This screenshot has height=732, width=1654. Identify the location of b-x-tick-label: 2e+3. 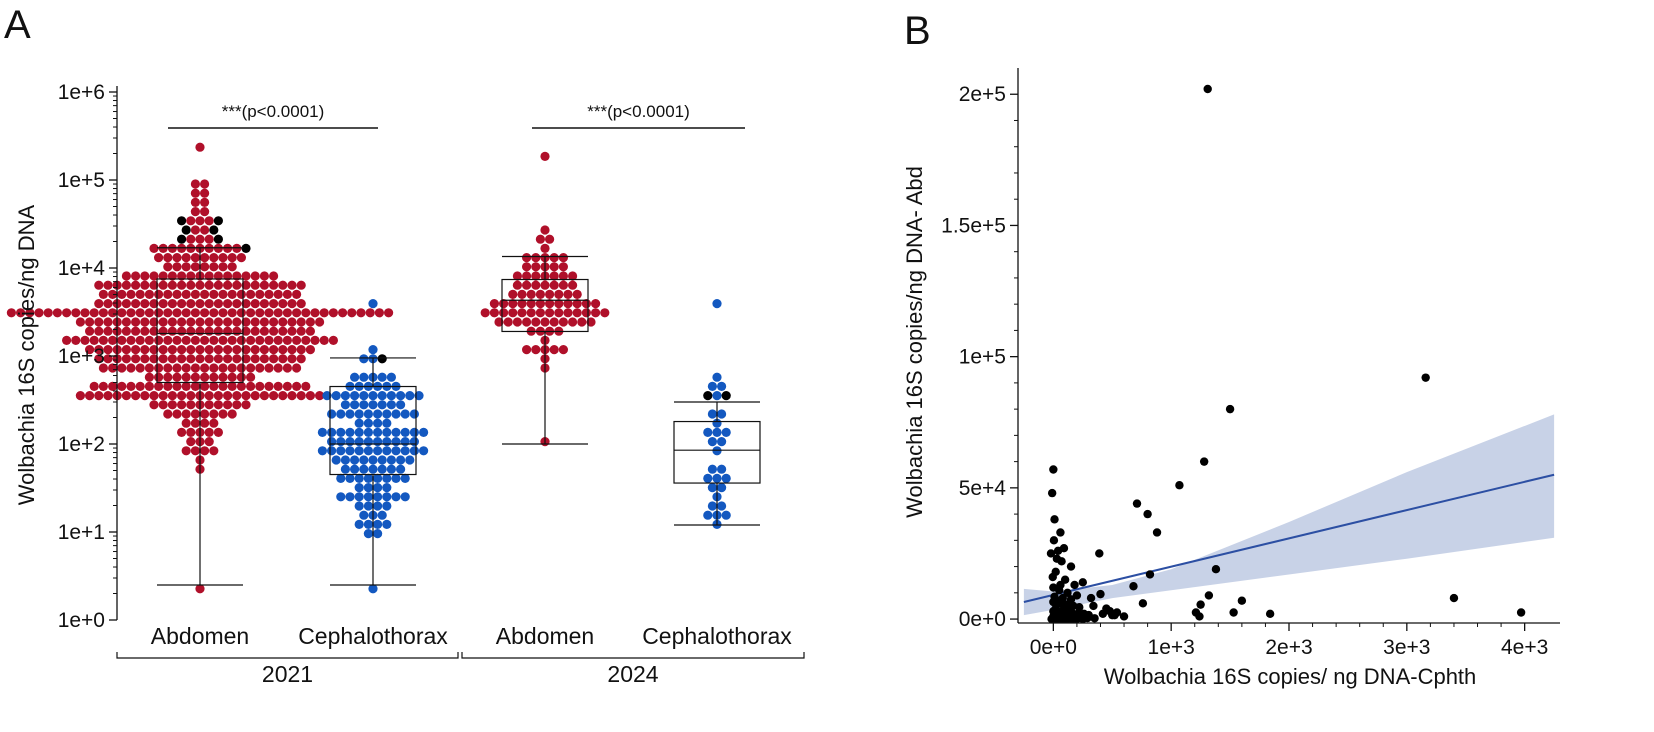
(1288, 647).